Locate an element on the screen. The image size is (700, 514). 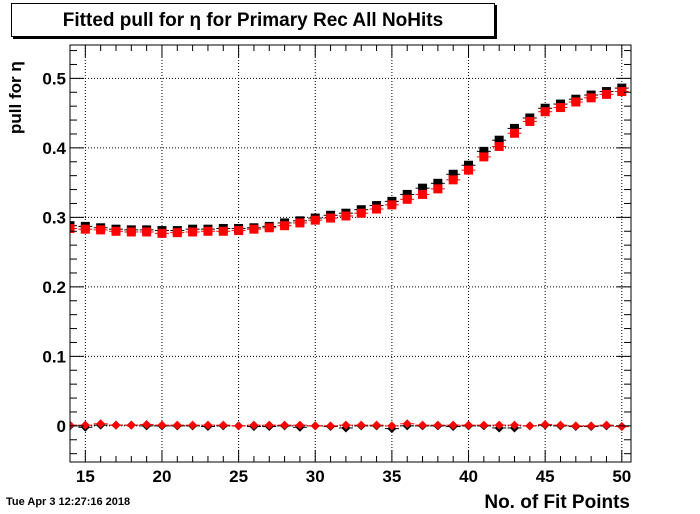
x-axis-label: No. of Fit Points is located at coordinates (557, 502).